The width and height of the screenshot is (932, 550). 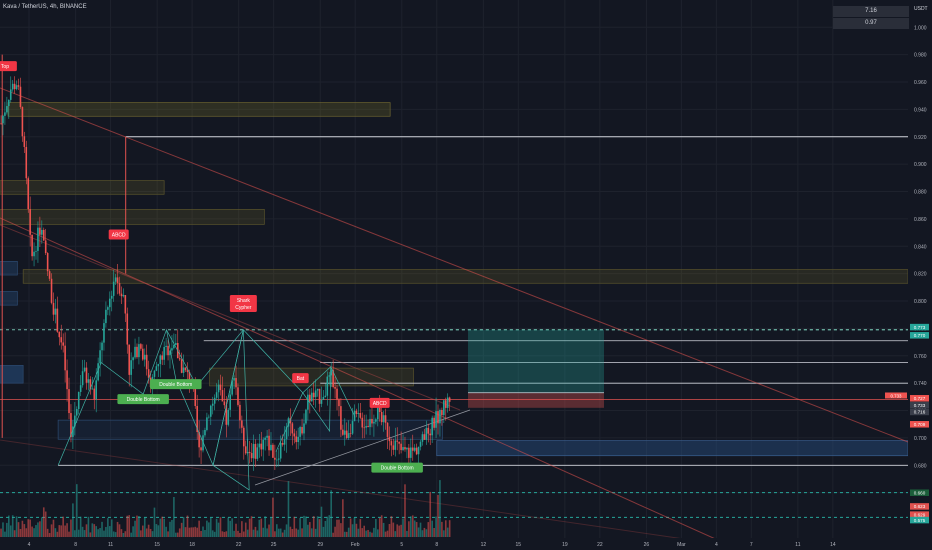 What do you see at coordinates (9, 298) in the screenshot?
I see `zone-box` at bounding box center [9, 298].